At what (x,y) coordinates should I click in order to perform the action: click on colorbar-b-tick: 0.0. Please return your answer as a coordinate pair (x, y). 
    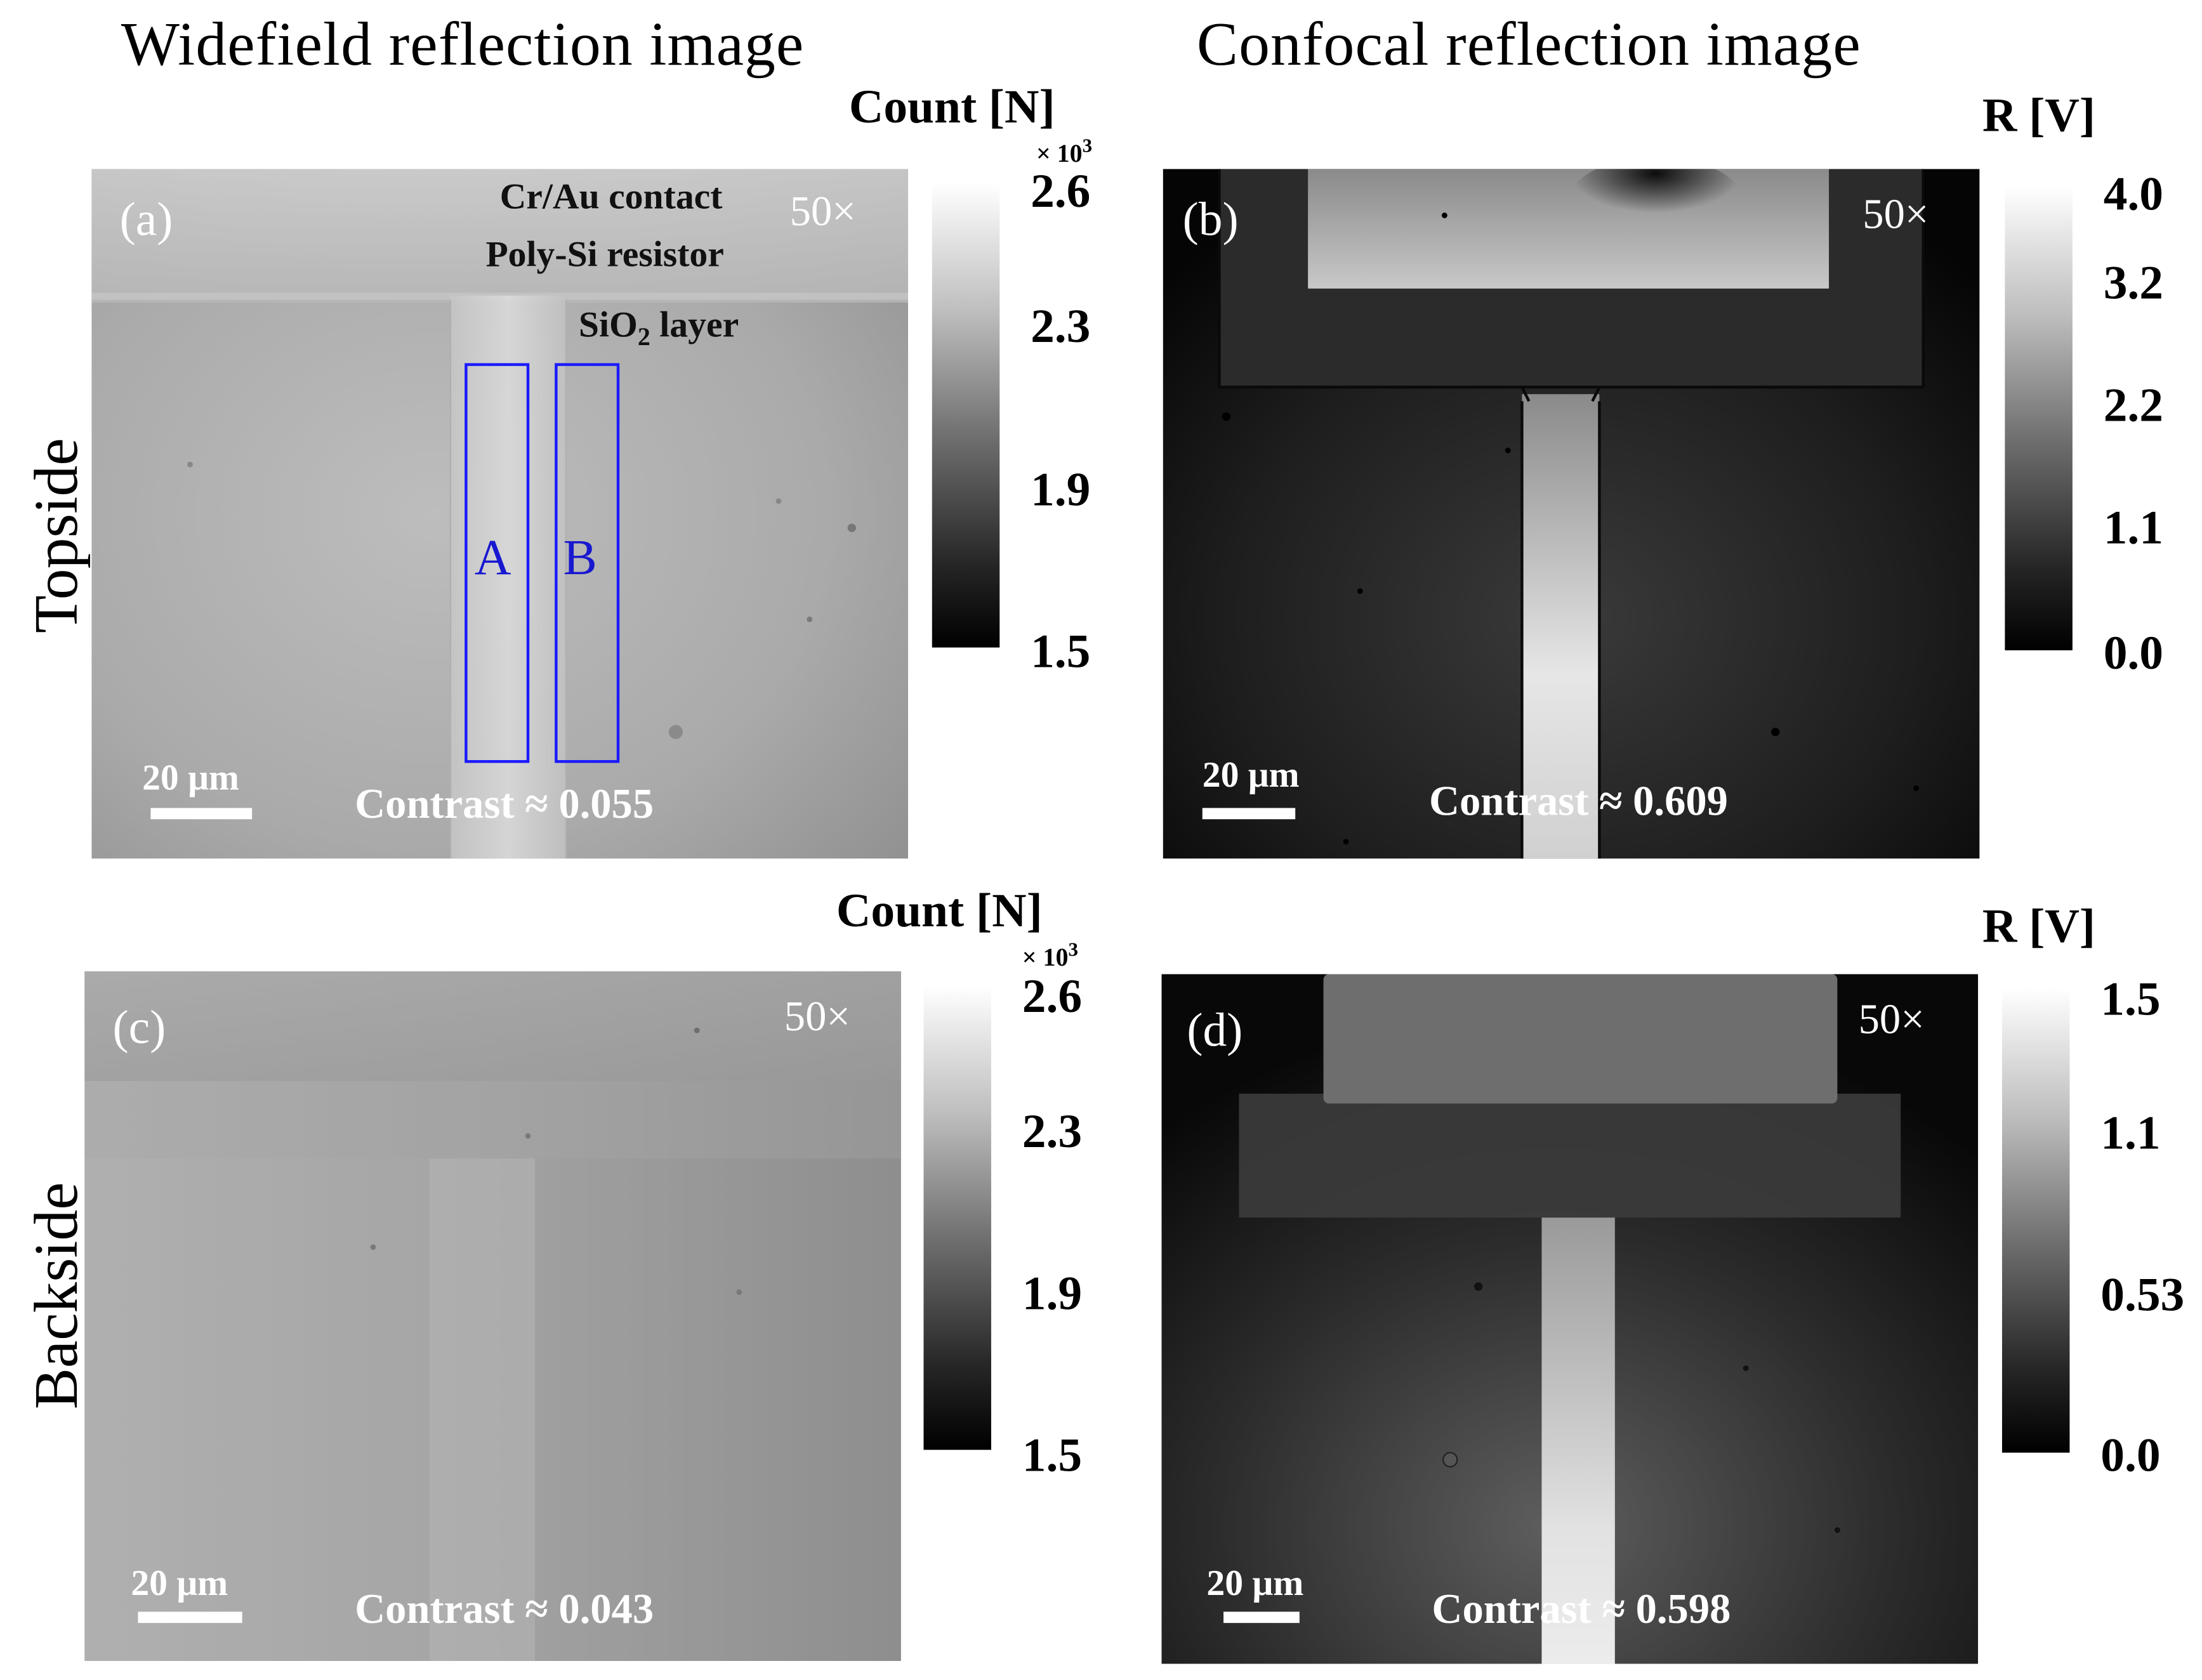
    Looking at the image, I should click on (2133, 653).